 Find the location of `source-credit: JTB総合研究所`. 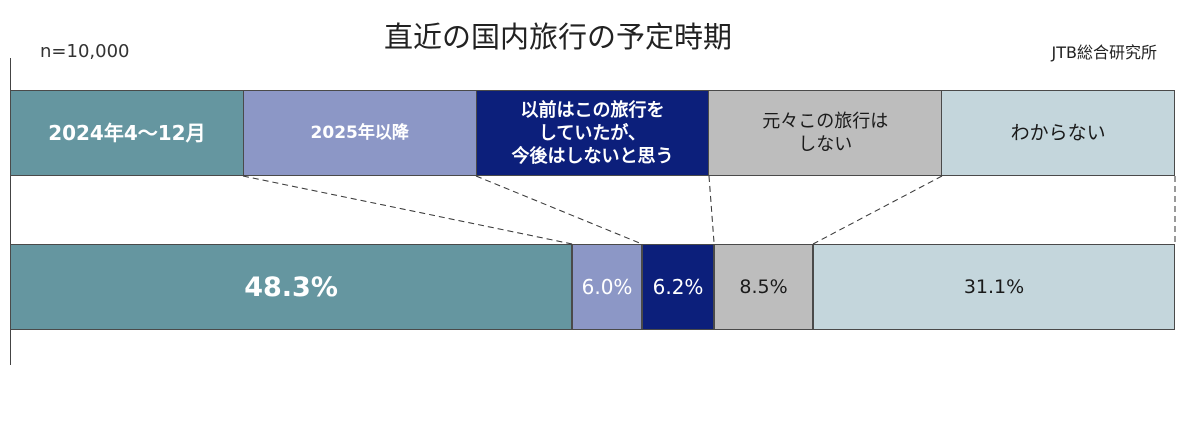

source-credit: JTB総合研究所 is located at coordinates (1104, 52).